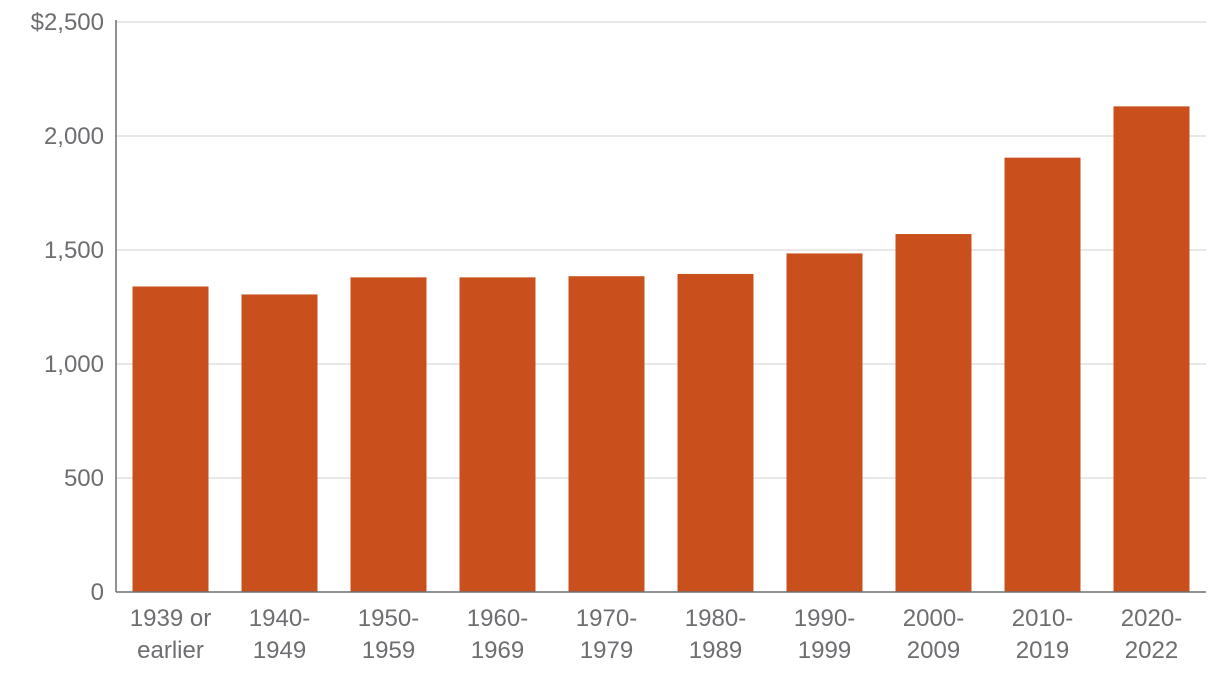 This screenshot has width=1220, height=682. Describe the element at coordinates (279, 650) in the screenshot. I see `x-tick-label-line: 1949` at that location.